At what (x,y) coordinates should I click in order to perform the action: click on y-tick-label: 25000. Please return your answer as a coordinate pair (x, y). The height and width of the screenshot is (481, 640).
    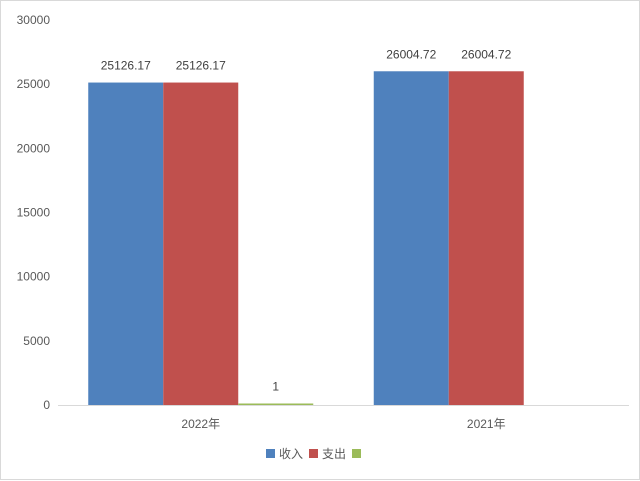
    Looking at the image, I should click on (34, 84).